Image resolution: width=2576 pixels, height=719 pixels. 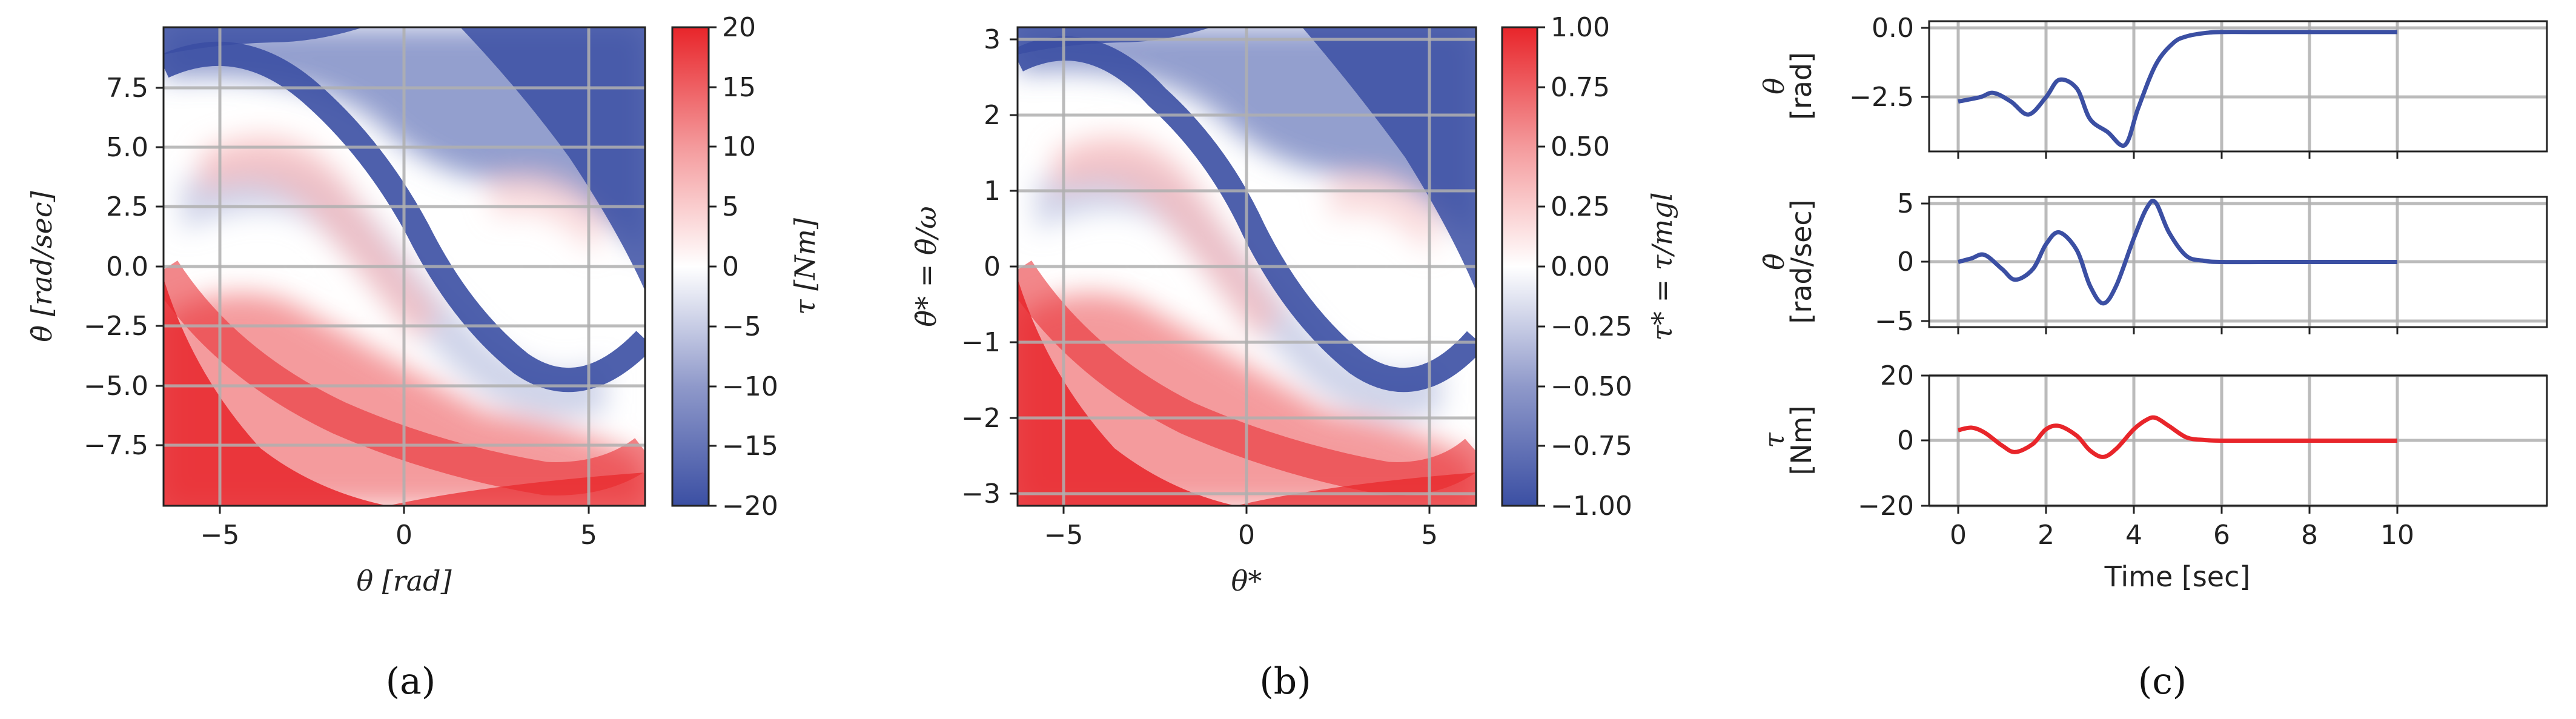 What do you see at coordinates (1285, 681) in the screenshot?
I see `panel-label-b: (b)` at bounding box center [1285, 681].